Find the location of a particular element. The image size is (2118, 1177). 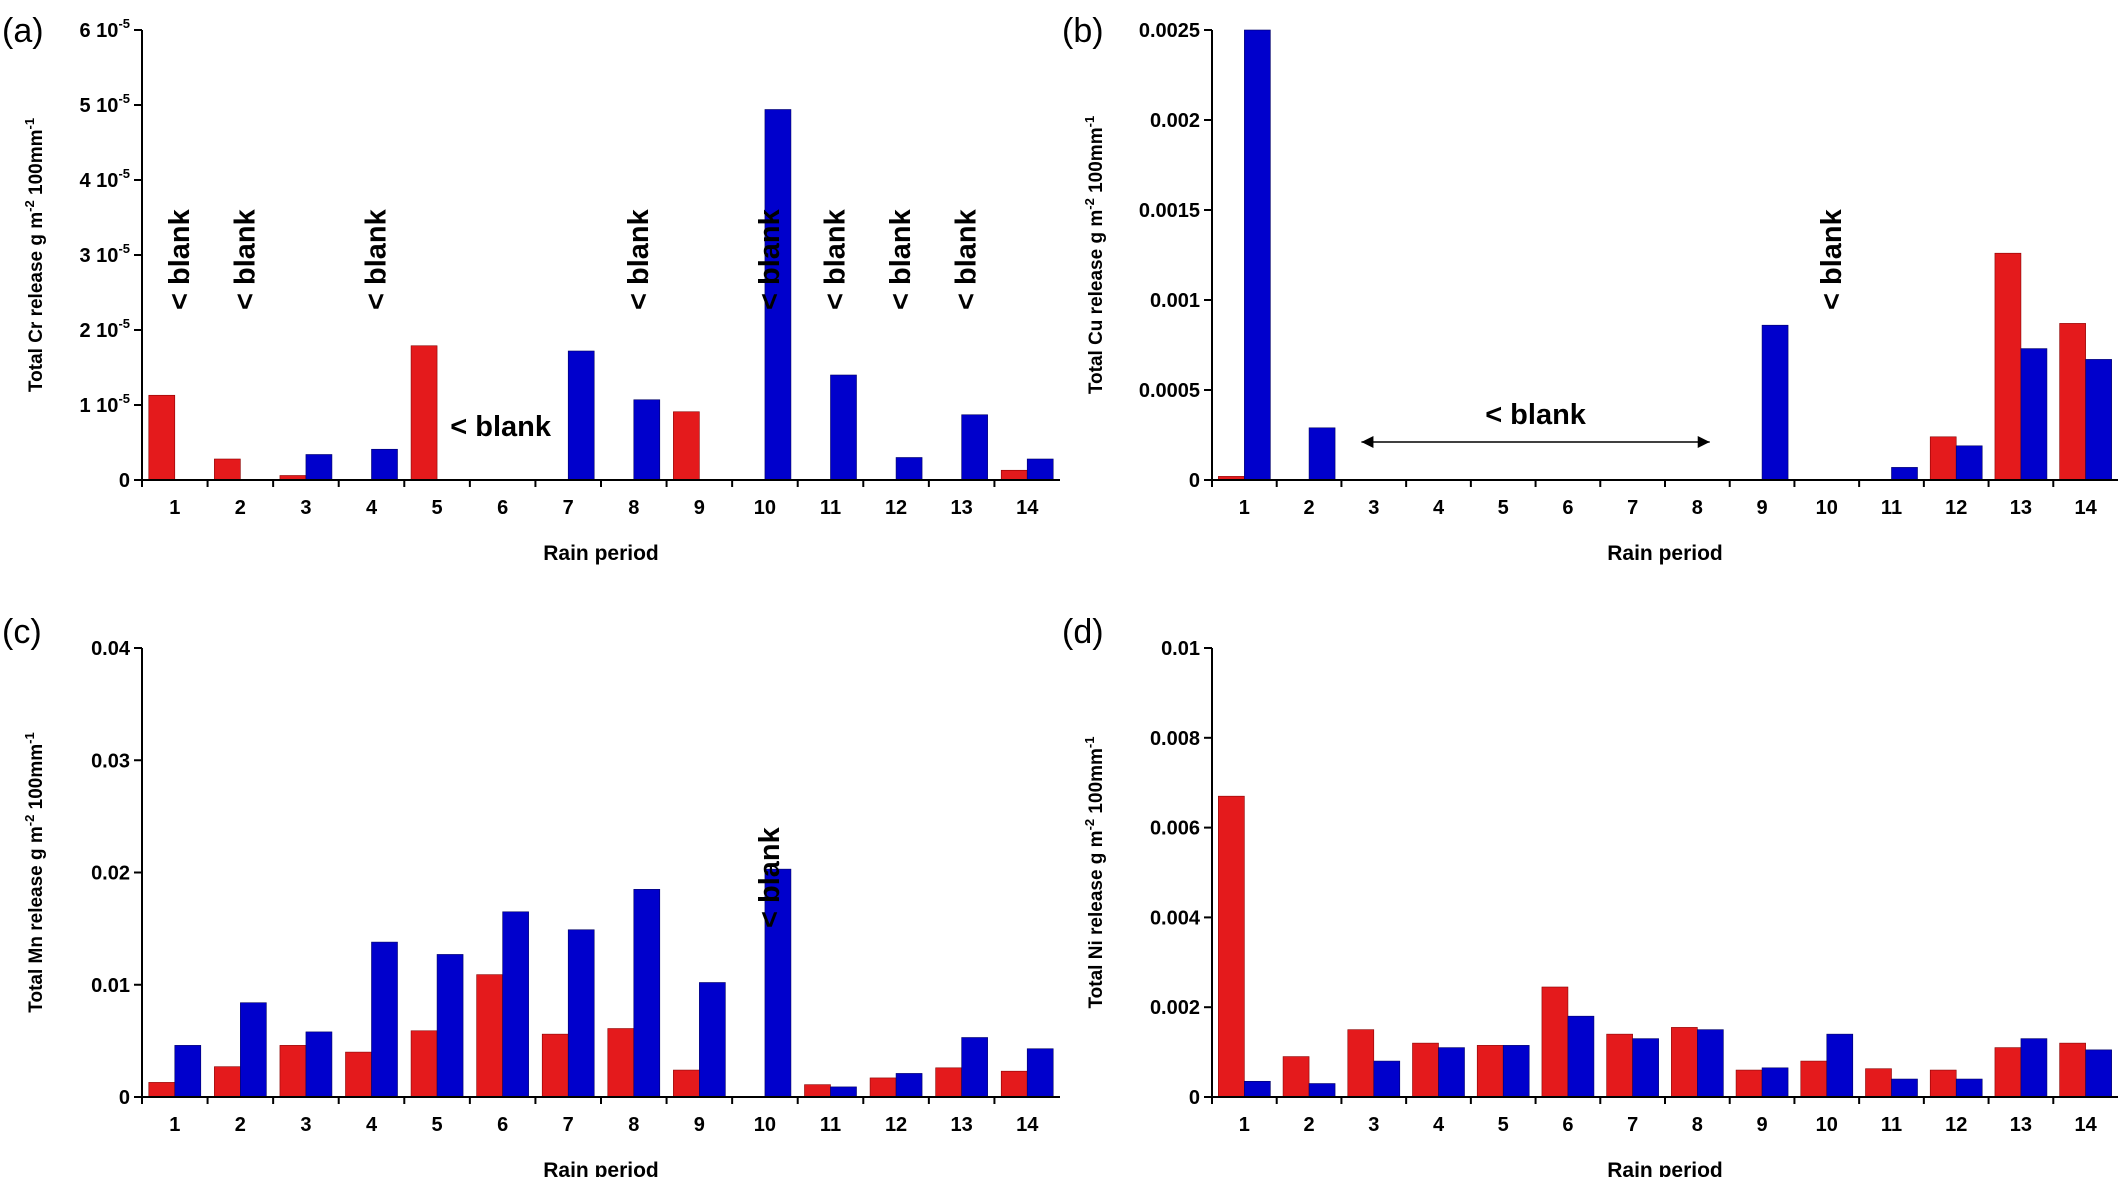

y-axis-label: Total Ni release g m-2 100mm-1 is located at coordinates (1094, 872).